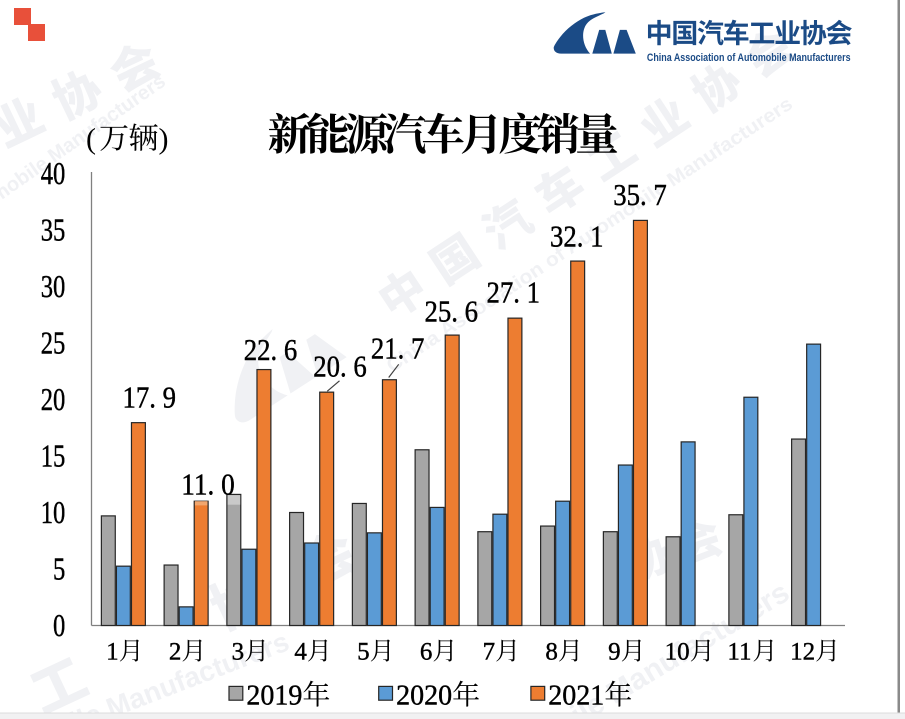 The image size is (905, 719). I want to click on svg-text: 2020, so click(424, 696).